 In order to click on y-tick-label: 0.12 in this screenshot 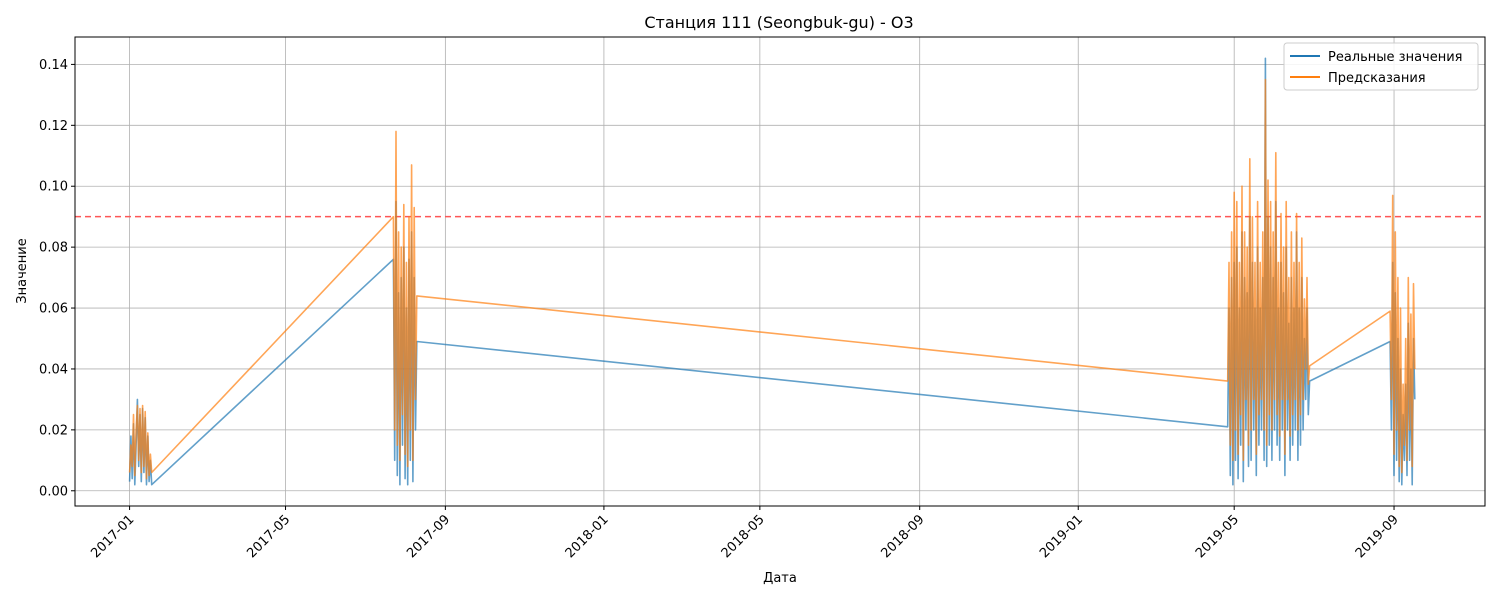, I will do `click(53, 126)`.